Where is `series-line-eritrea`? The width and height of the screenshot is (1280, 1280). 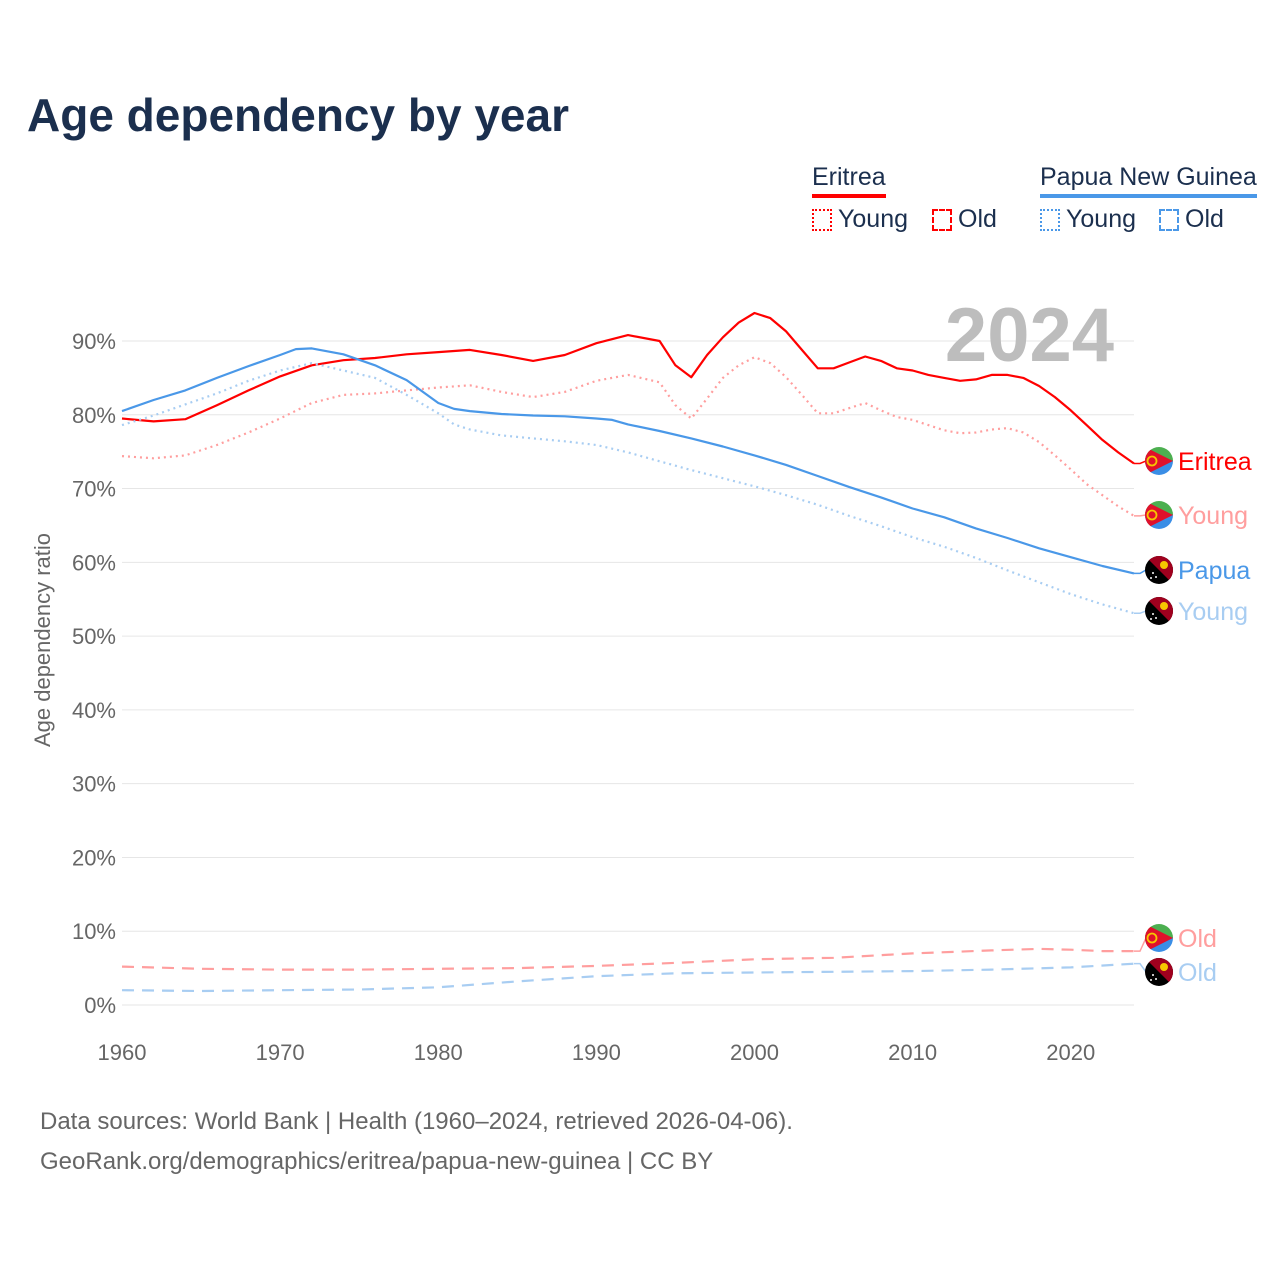
series-line-eritrea is located at coordinates (628, 388).